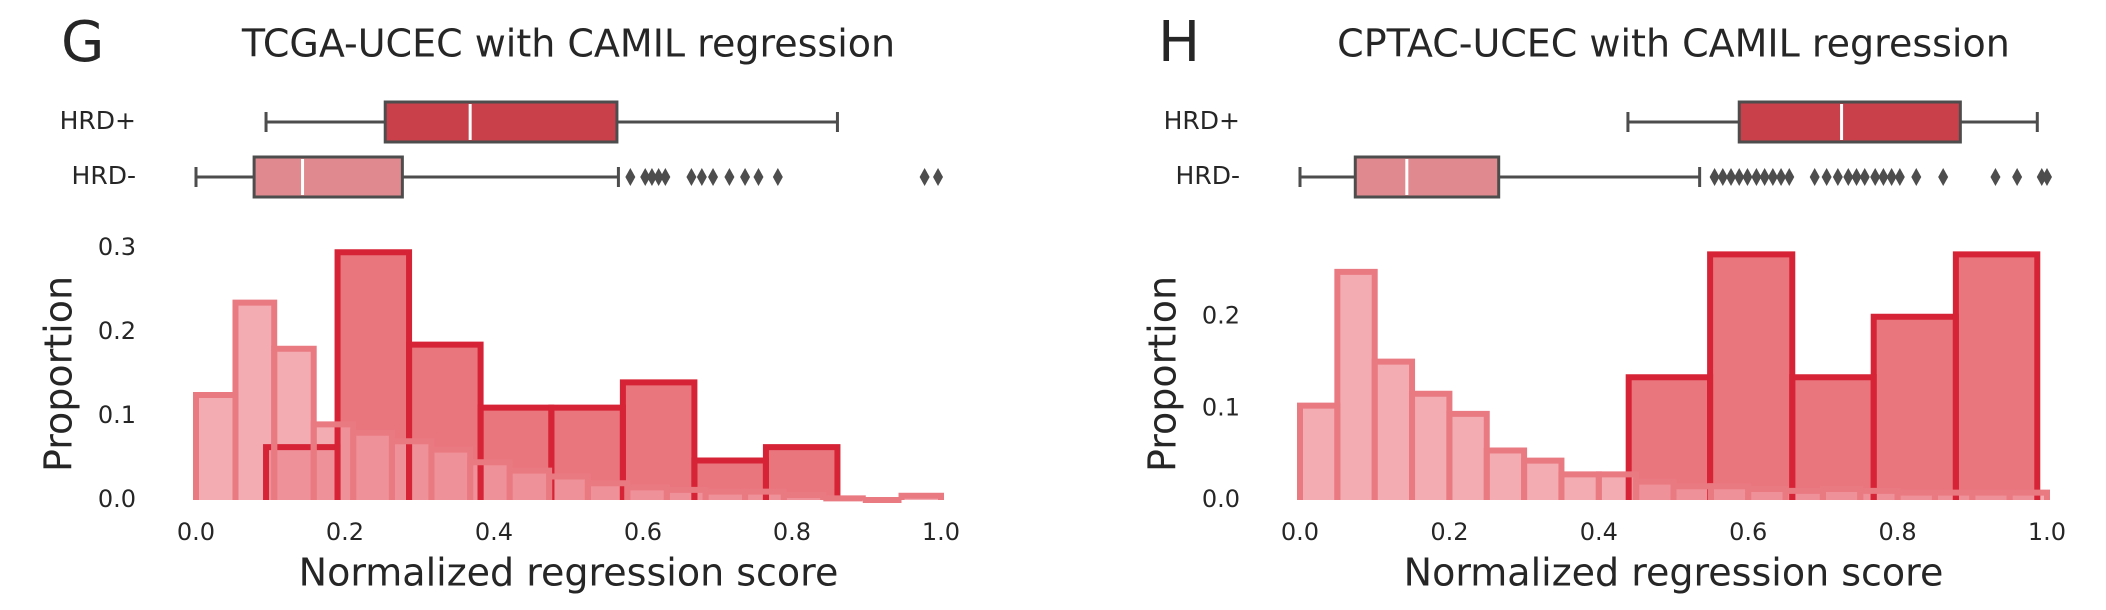 Image resolution: width=2106 pixels, height=610 pixels. What do you see at coordinates (104, 175) in the screenshot?
I see `category-label: HRD-` at bounding box center [104, 175].